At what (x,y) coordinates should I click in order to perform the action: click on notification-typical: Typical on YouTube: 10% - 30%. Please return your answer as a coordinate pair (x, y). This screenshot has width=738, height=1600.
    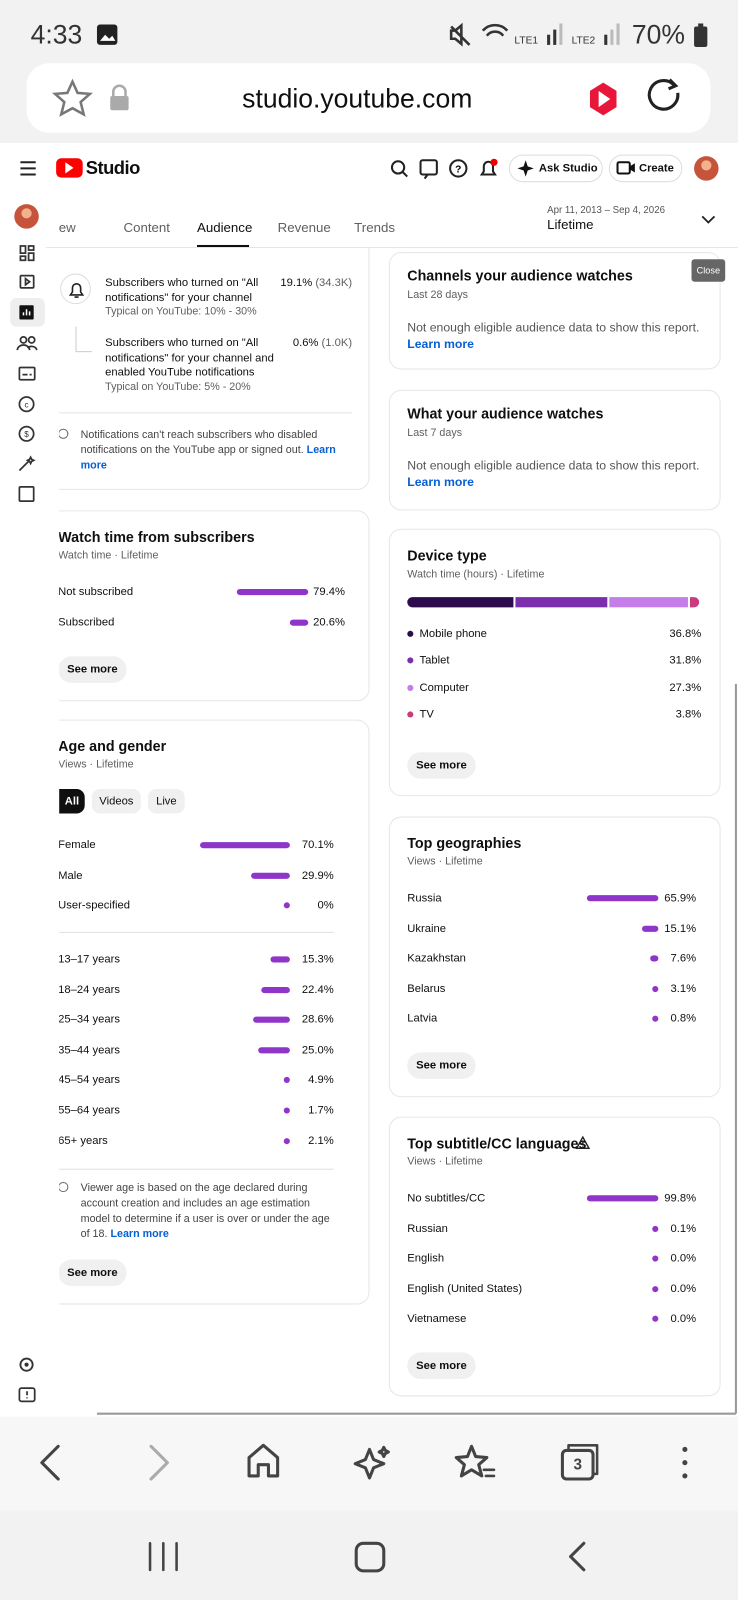
    Looking at the image, I should click on (181, 311).